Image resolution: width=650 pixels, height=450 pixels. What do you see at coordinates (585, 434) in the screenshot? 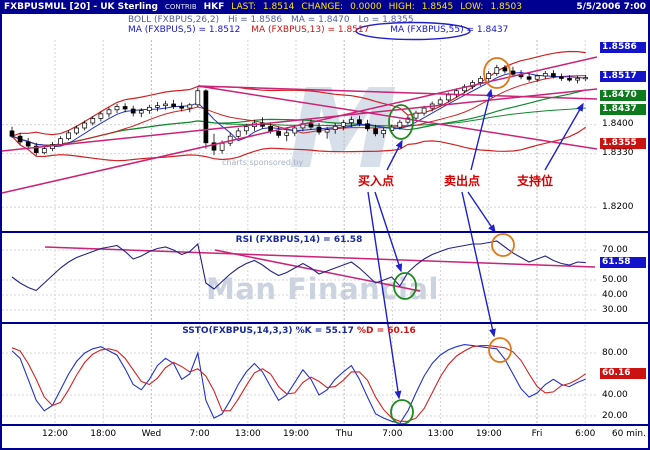
I see `time-label: 6:00` at bounding box center [585, 434].